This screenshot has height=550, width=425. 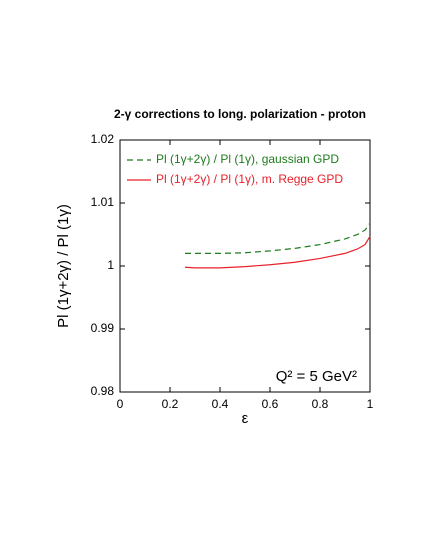 What do you see at coordinates (103, 202) in the screenshot?
I see `y-tick-label: 1.01` at bounding box center [103, 202].